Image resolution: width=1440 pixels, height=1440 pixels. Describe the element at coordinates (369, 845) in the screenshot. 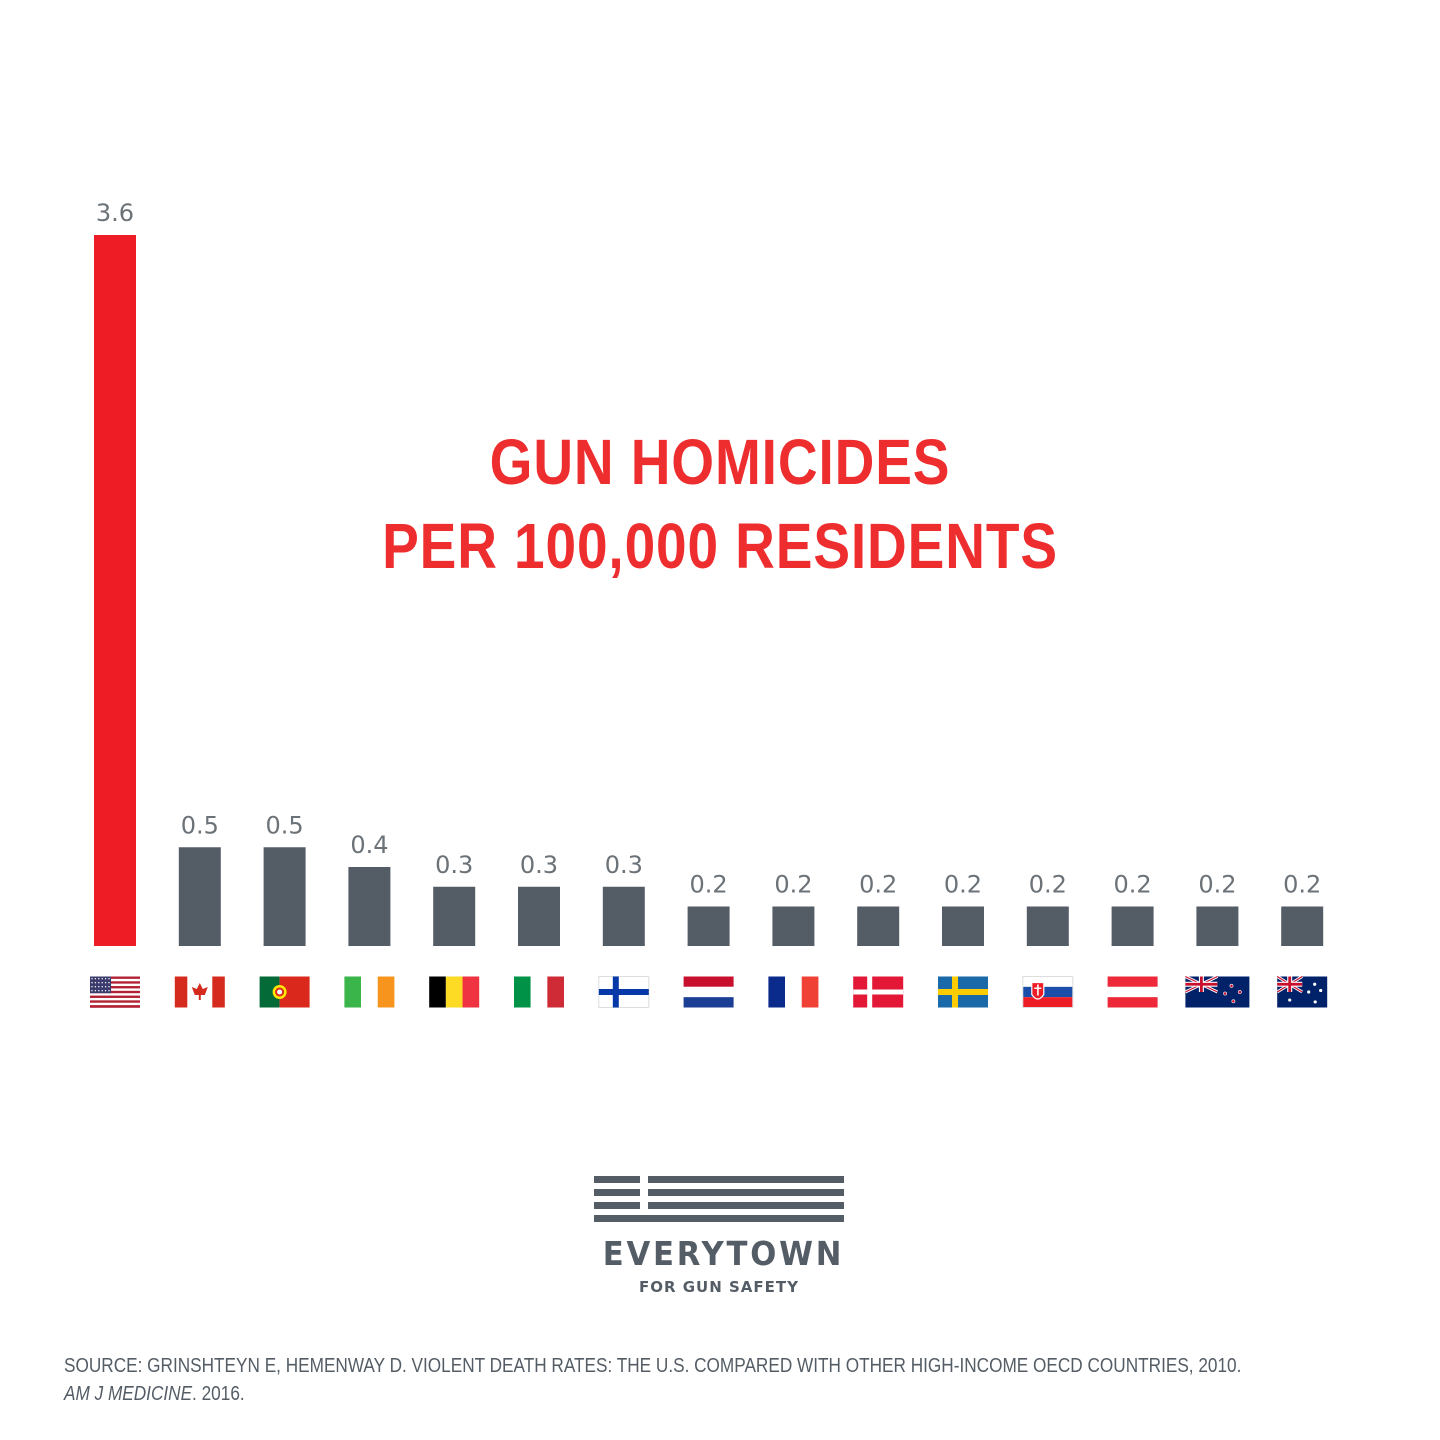

I see `value-label-ie: 0.4` at that location.